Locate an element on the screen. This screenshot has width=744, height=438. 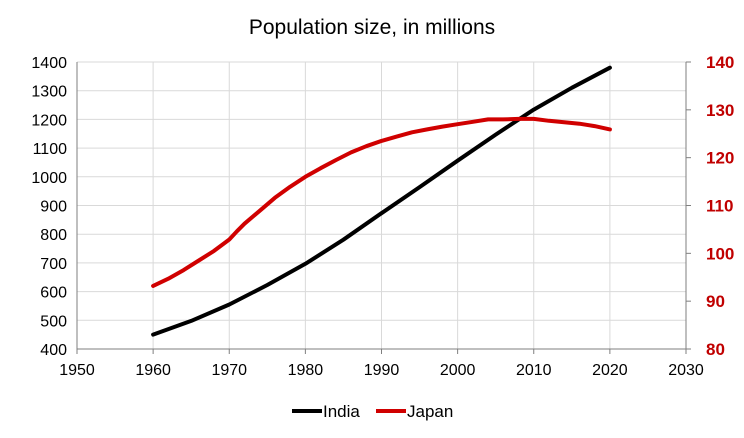
x-tick-label: 1960 is located at coordinates (153, 370).